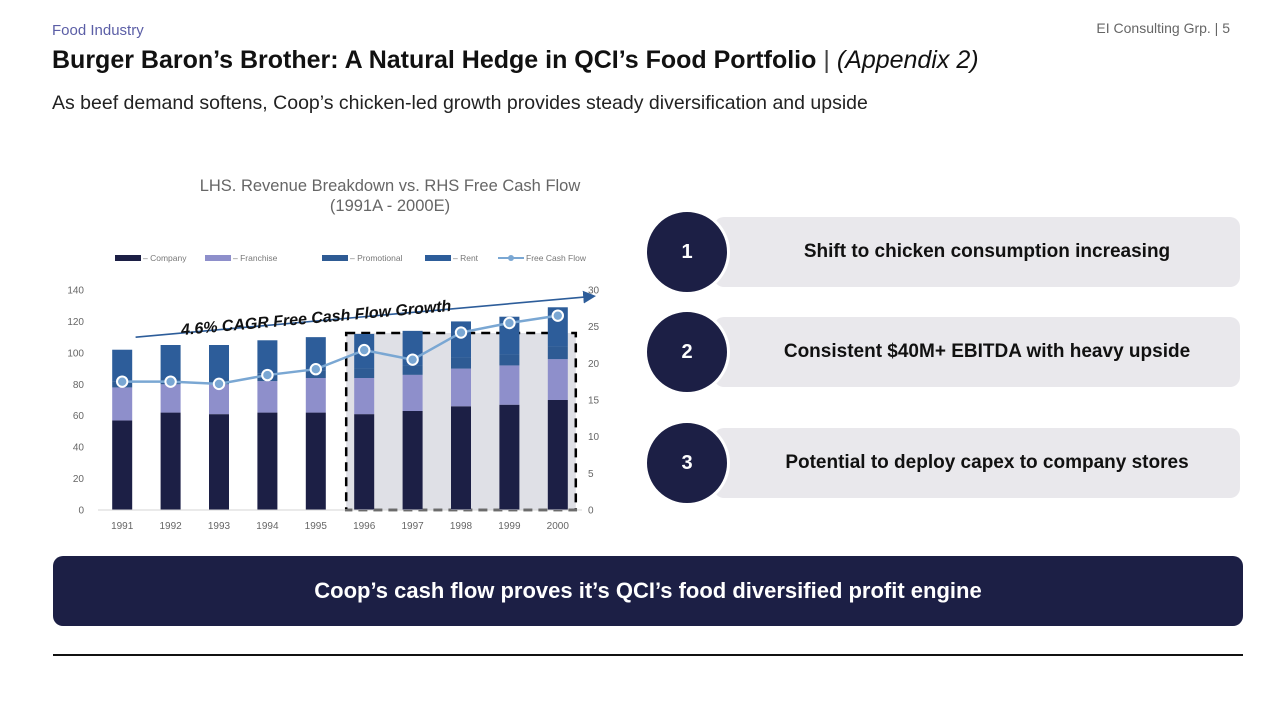 The height and width of the screenshot is (720, 1280). Describe the element at coordinates (98, 30) in the screenshot. I see `section-label: Food Industry` at that location.